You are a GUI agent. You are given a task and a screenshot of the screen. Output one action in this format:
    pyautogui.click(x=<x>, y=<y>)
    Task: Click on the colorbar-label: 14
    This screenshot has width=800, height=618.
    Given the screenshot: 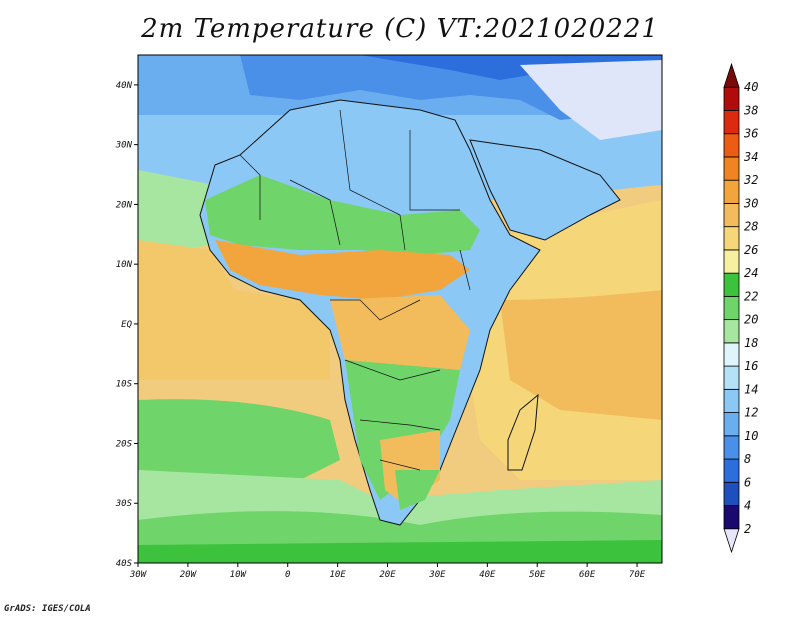 What is the action you would take?
    pyautogui.click(x=751, y=389)
    